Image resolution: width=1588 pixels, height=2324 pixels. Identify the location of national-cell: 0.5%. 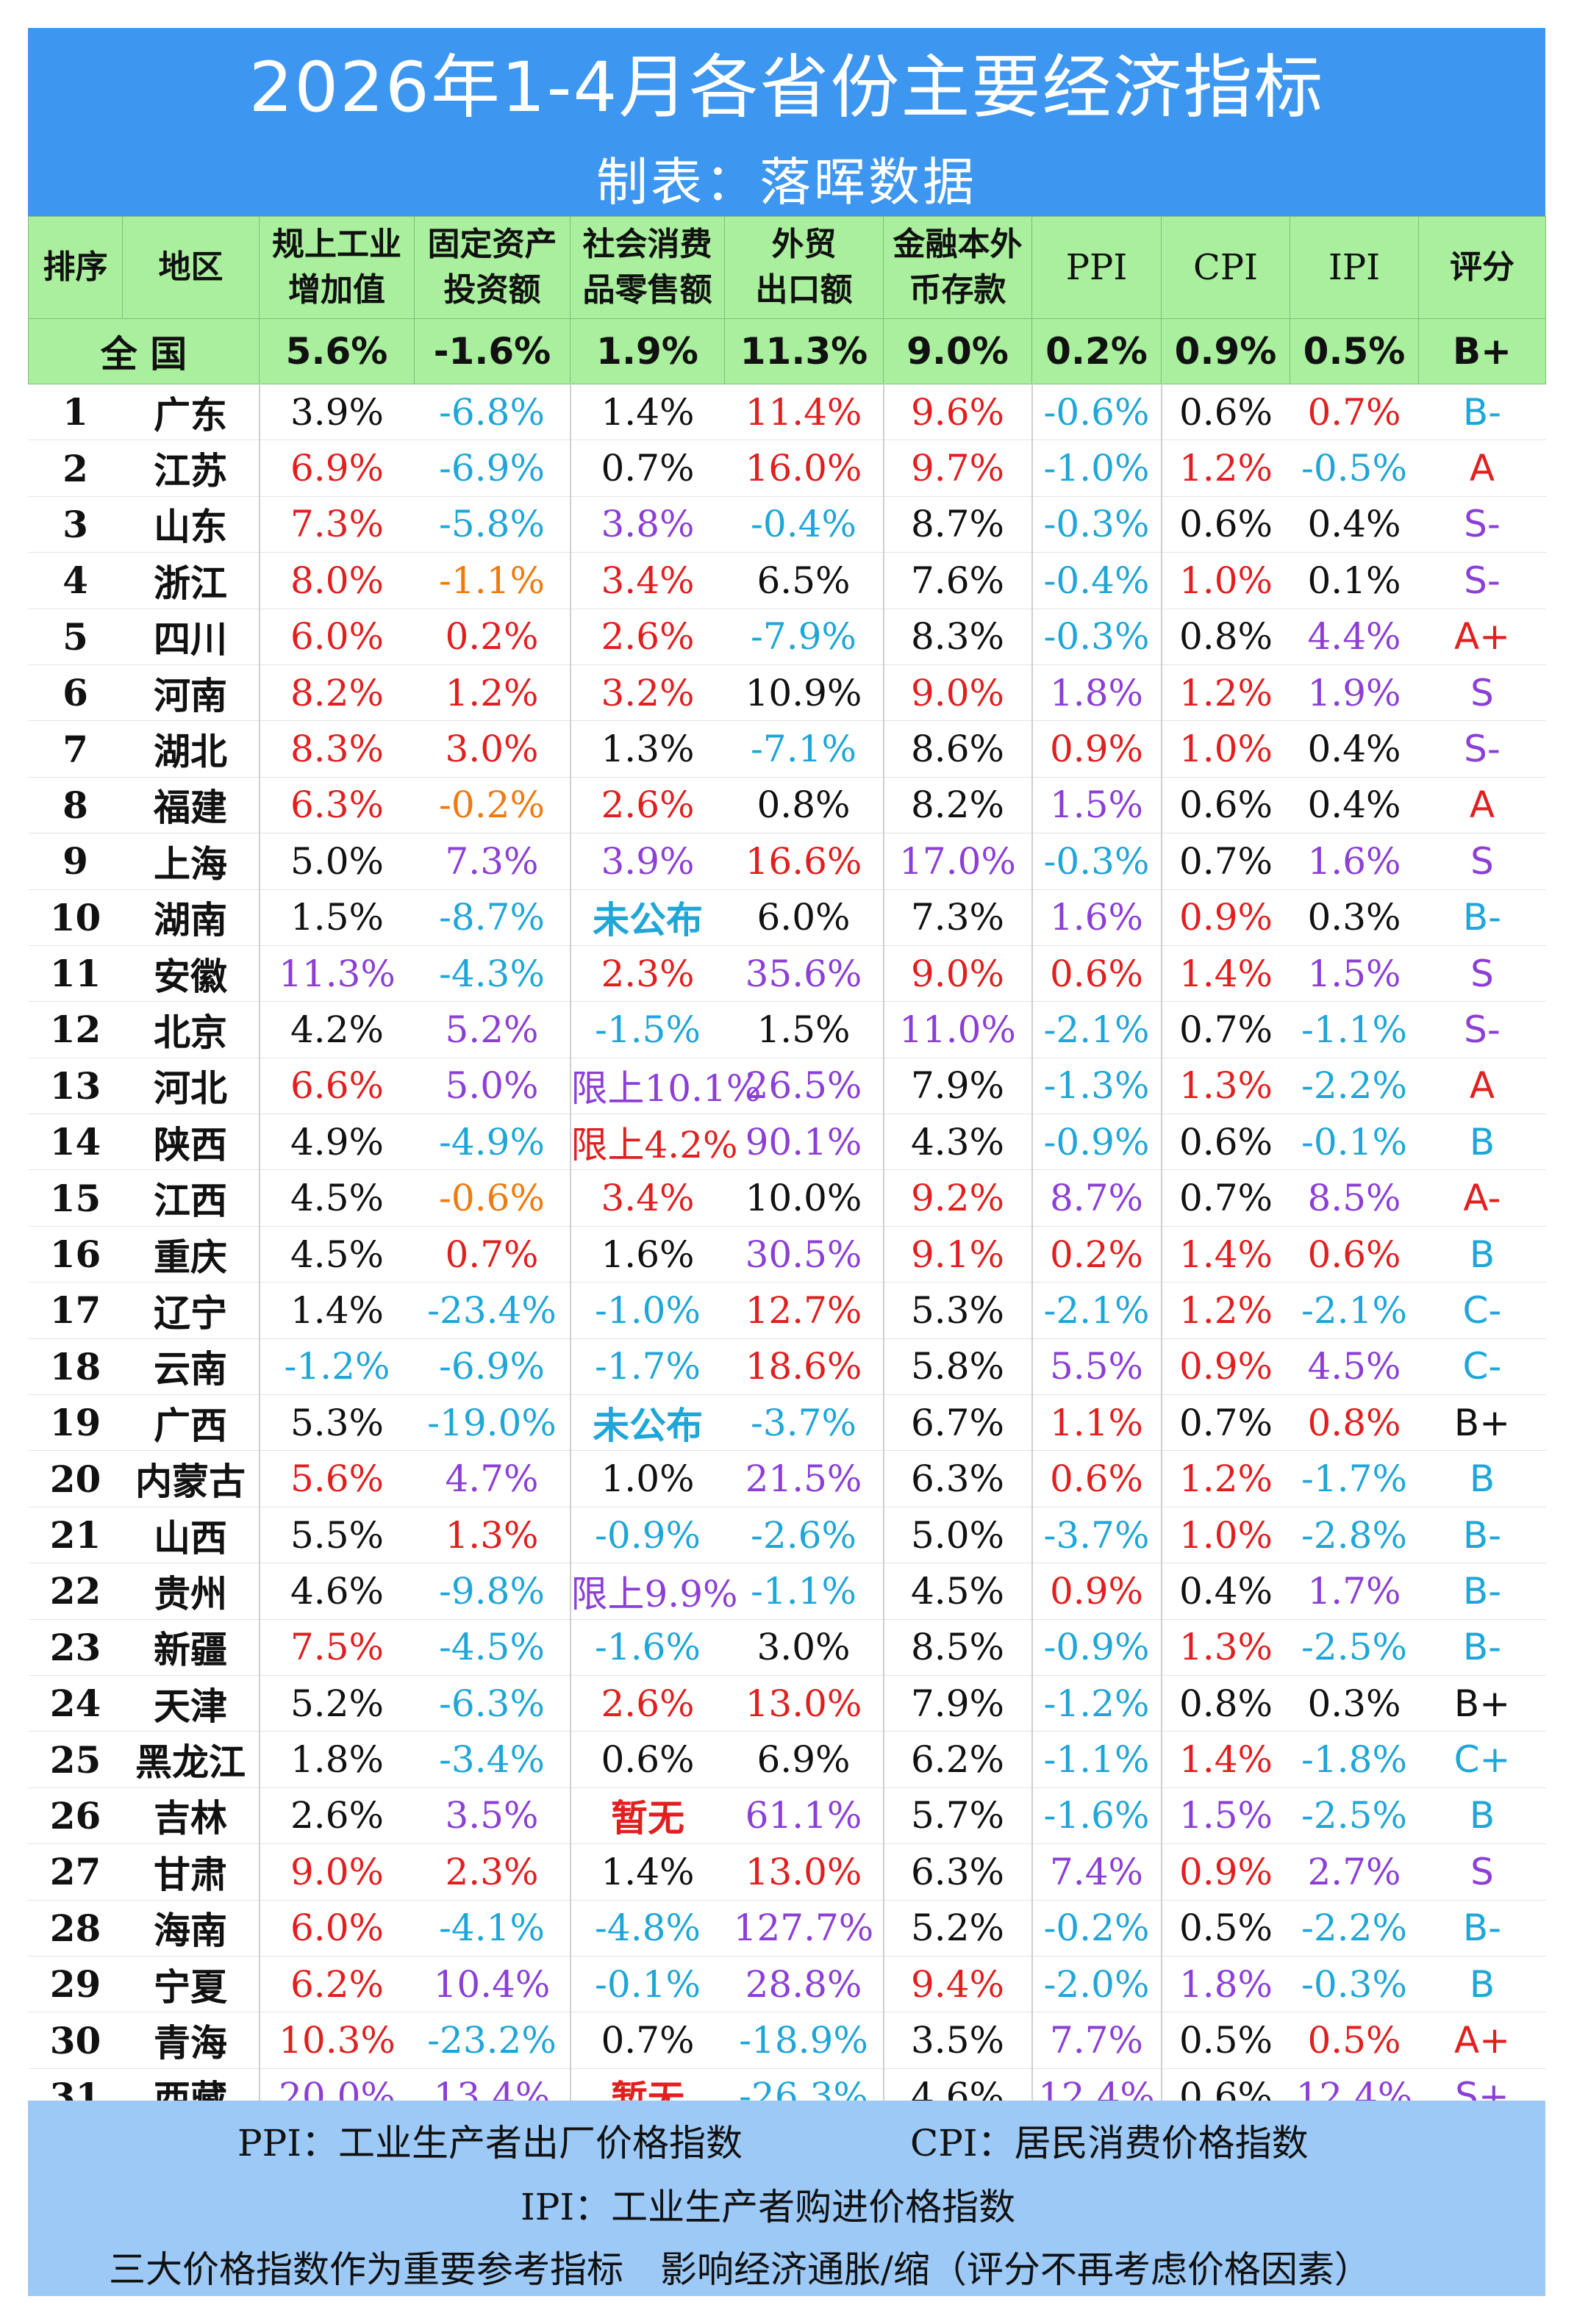
(1354, 351).